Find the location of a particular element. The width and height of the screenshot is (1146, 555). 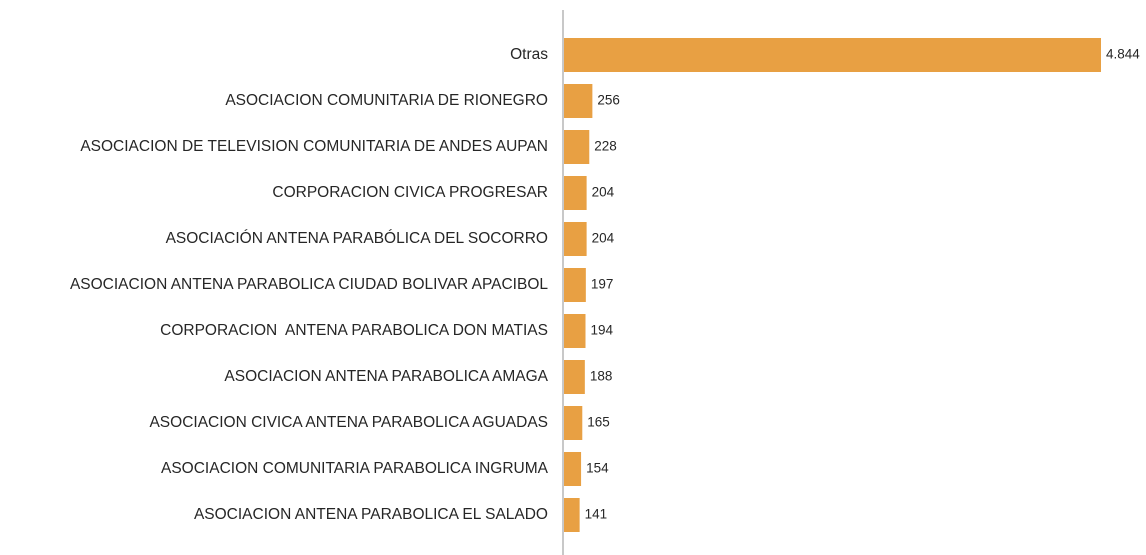

category-label: ASOCIACIÓN ANTENA PARABÓLICA DEL SOCORRO is located at coordinates (357, 238).